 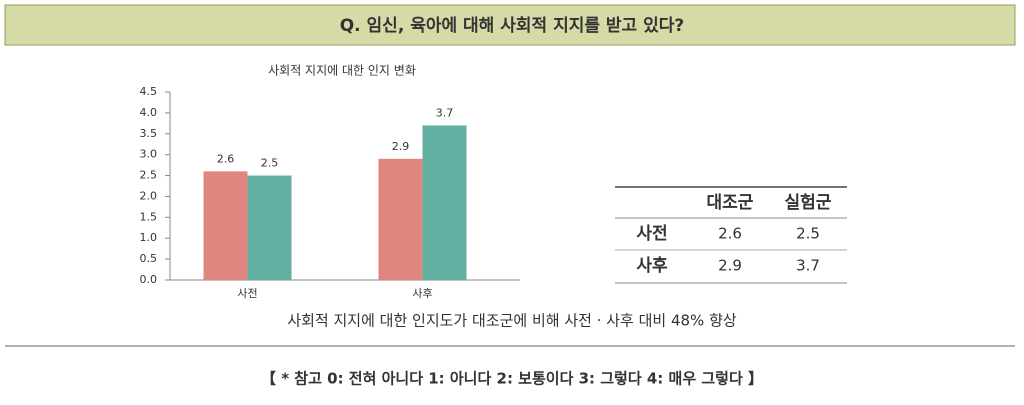 What do you see at coordinates (808, 266) in the screenshot?
I see `table-cell: 3.7` at bounding box center [808, 266].